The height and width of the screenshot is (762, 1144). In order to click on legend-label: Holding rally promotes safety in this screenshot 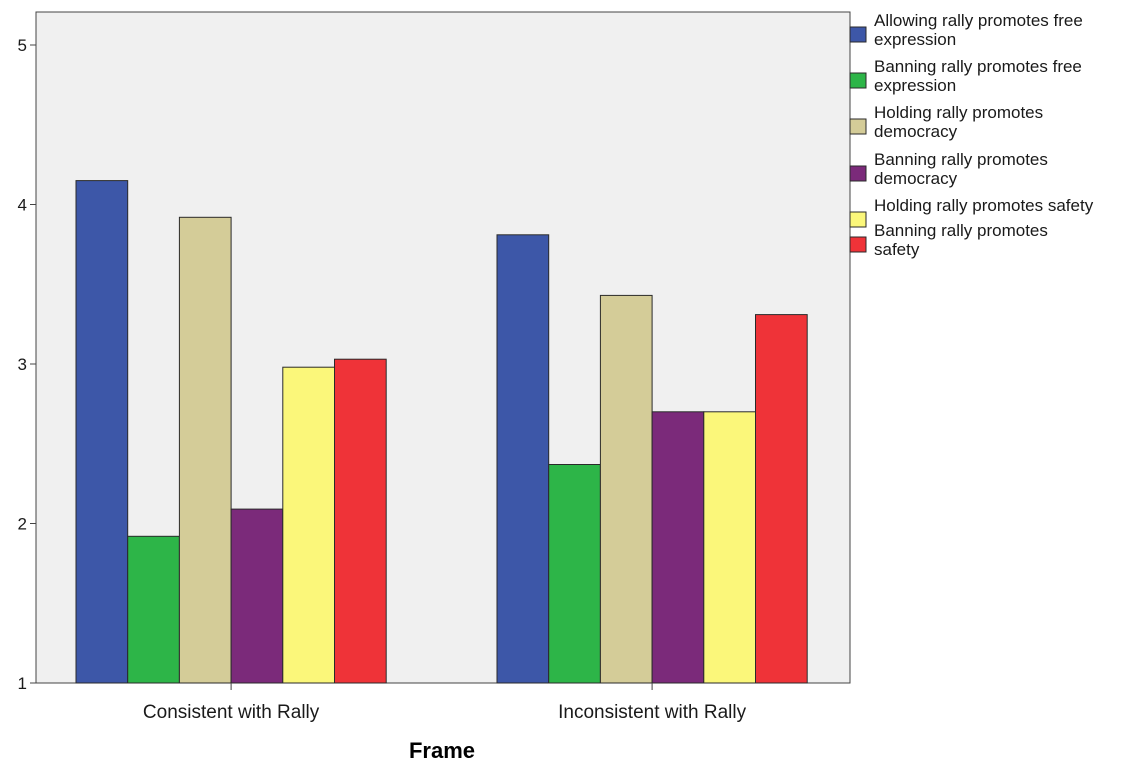, I will do `click(984, 205)`.